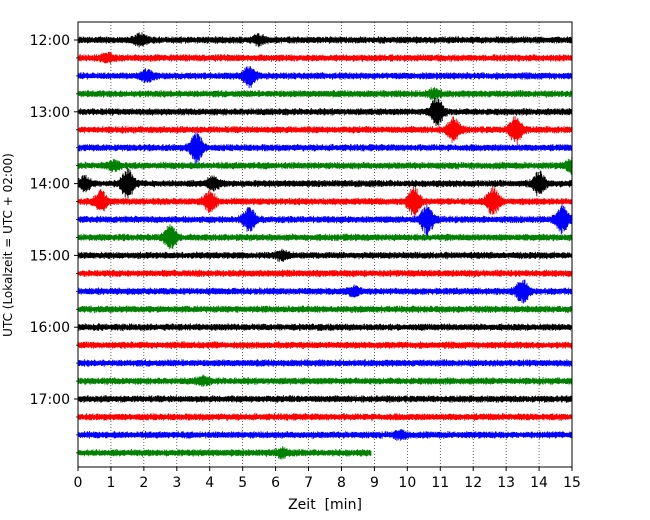 The image size is (650, 520). I want to click on x-tick-label-13: 13, so click(506, 483).